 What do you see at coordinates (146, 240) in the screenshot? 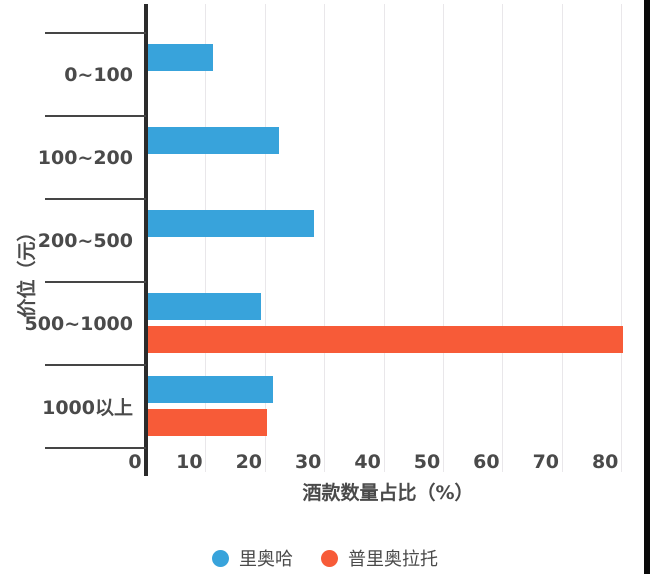
I see `y-axis-line` at bounding box center [146, 240].